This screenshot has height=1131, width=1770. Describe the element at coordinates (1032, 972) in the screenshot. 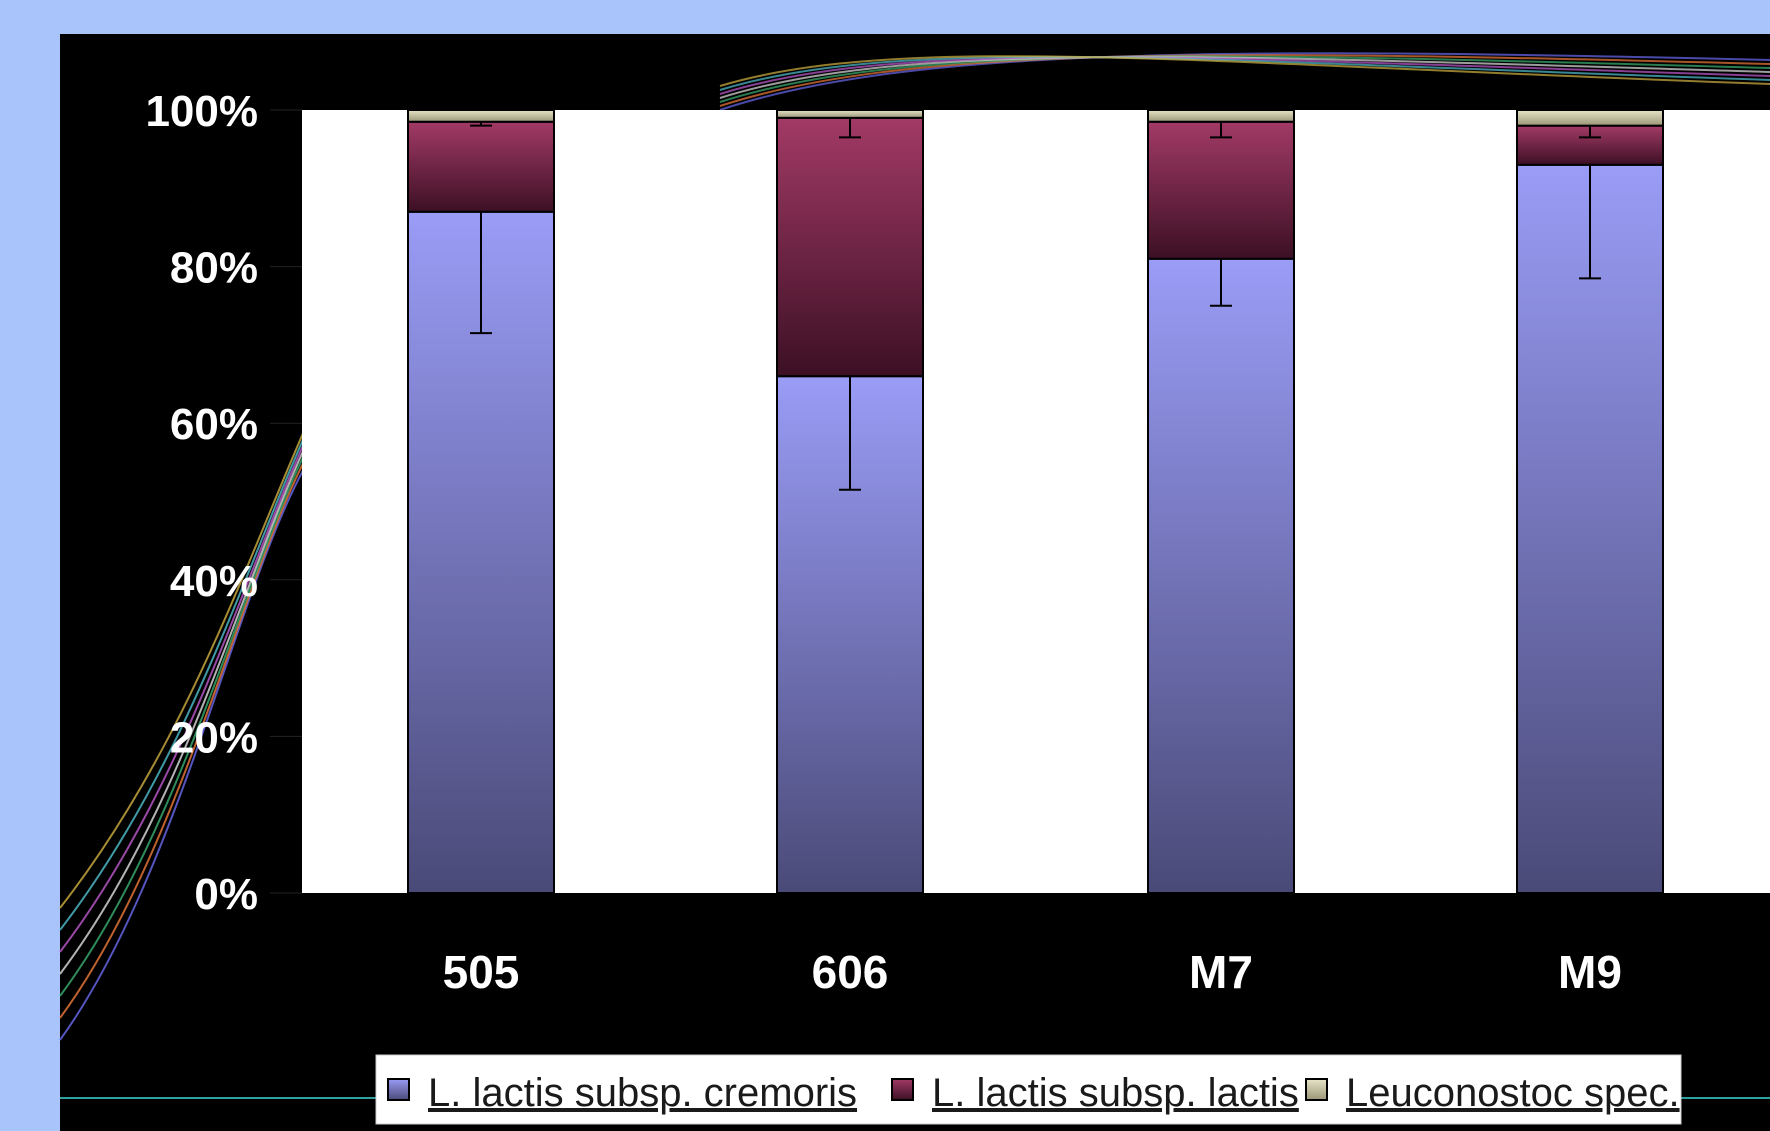

I see `x-axis-labels: 505 606 M7 M9` at that location.